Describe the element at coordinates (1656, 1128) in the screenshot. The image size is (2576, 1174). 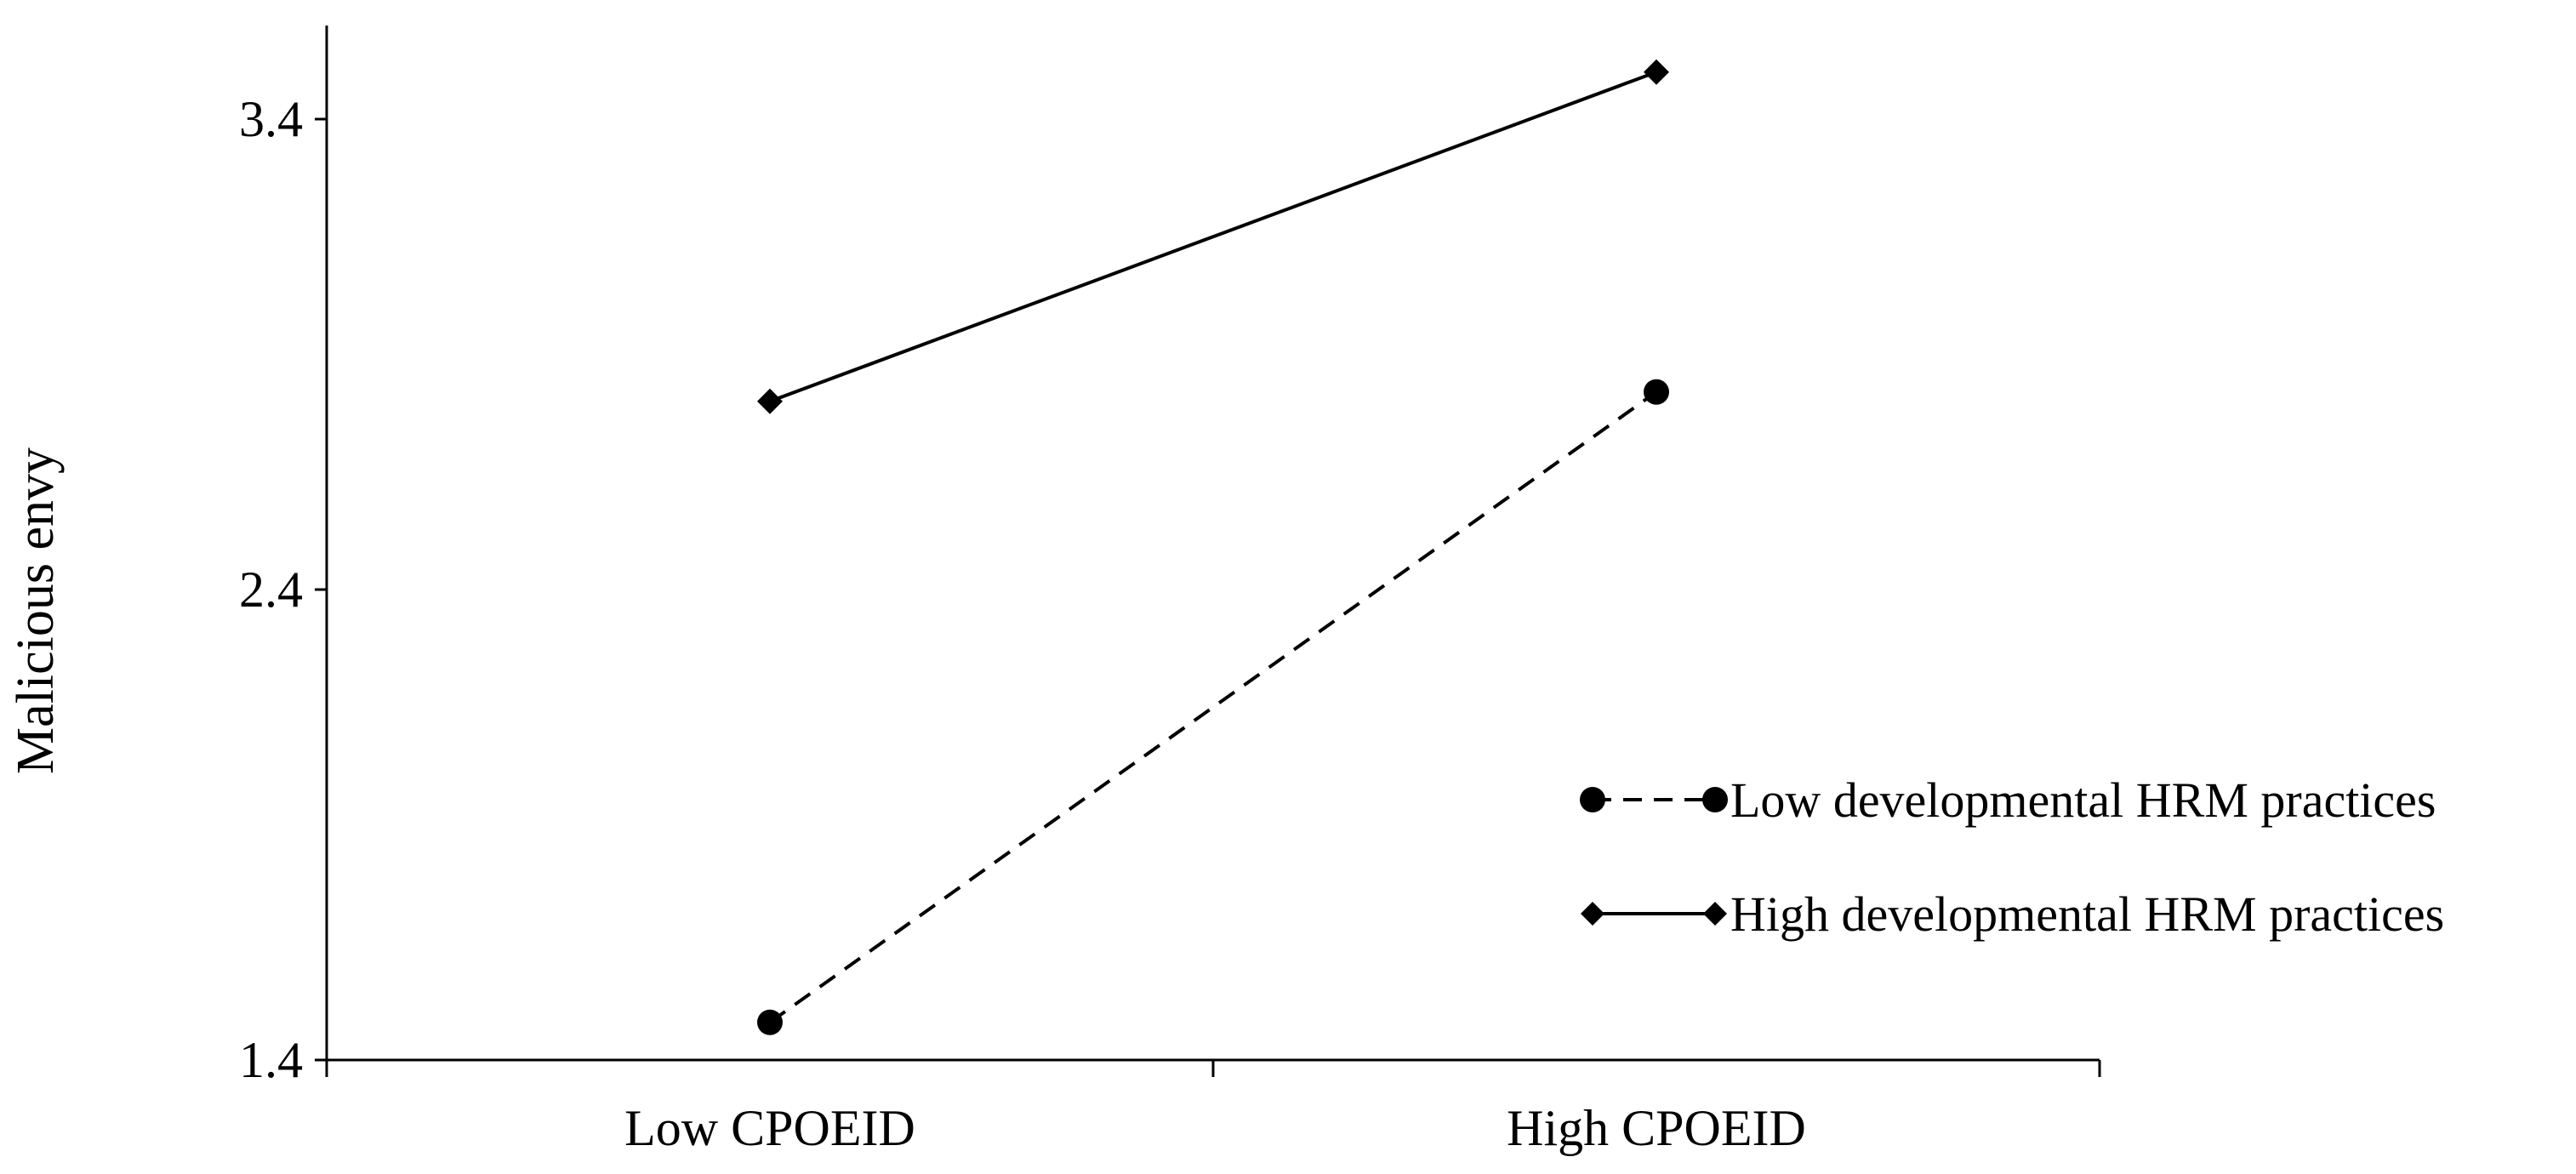
I see `x-tick-label: High CPOEID` at that location.